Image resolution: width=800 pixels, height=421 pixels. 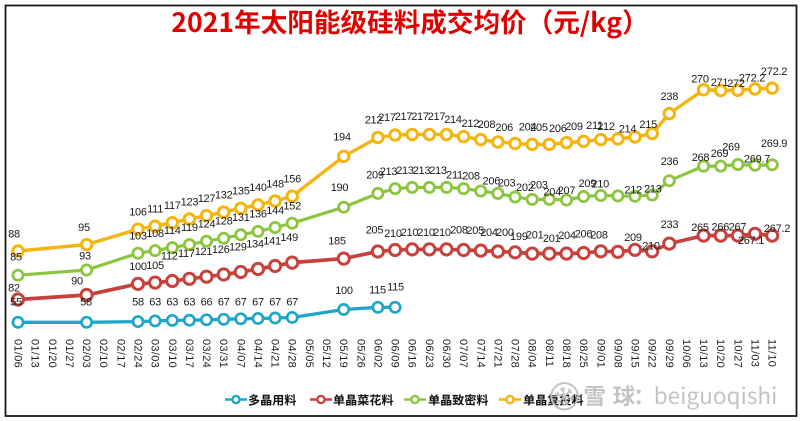 I want to click on svg-text: 01/13, so click(x=35, y=353).